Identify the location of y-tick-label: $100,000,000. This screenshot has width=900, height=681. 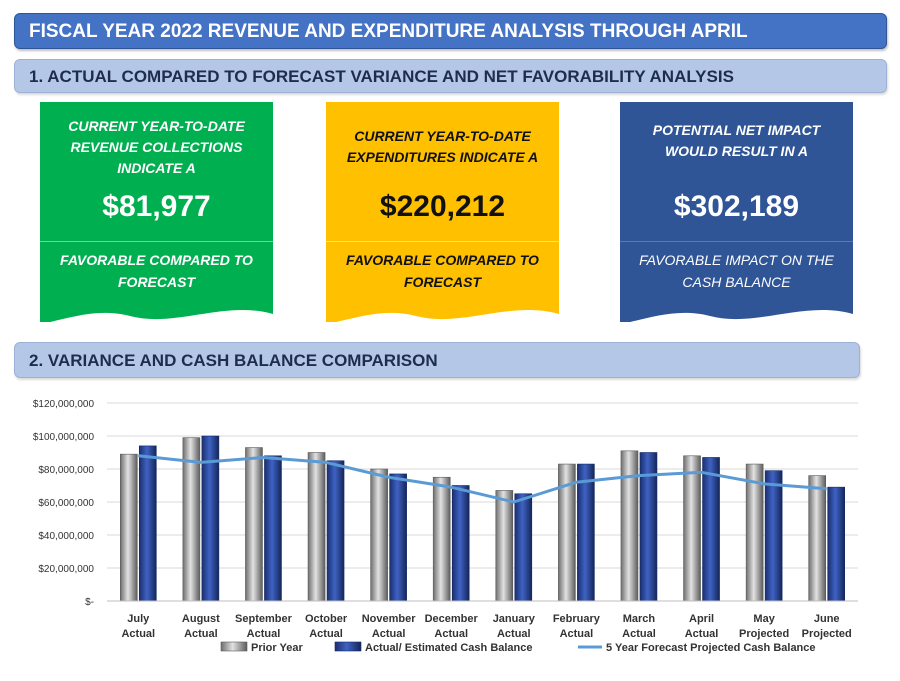
(64, 437).